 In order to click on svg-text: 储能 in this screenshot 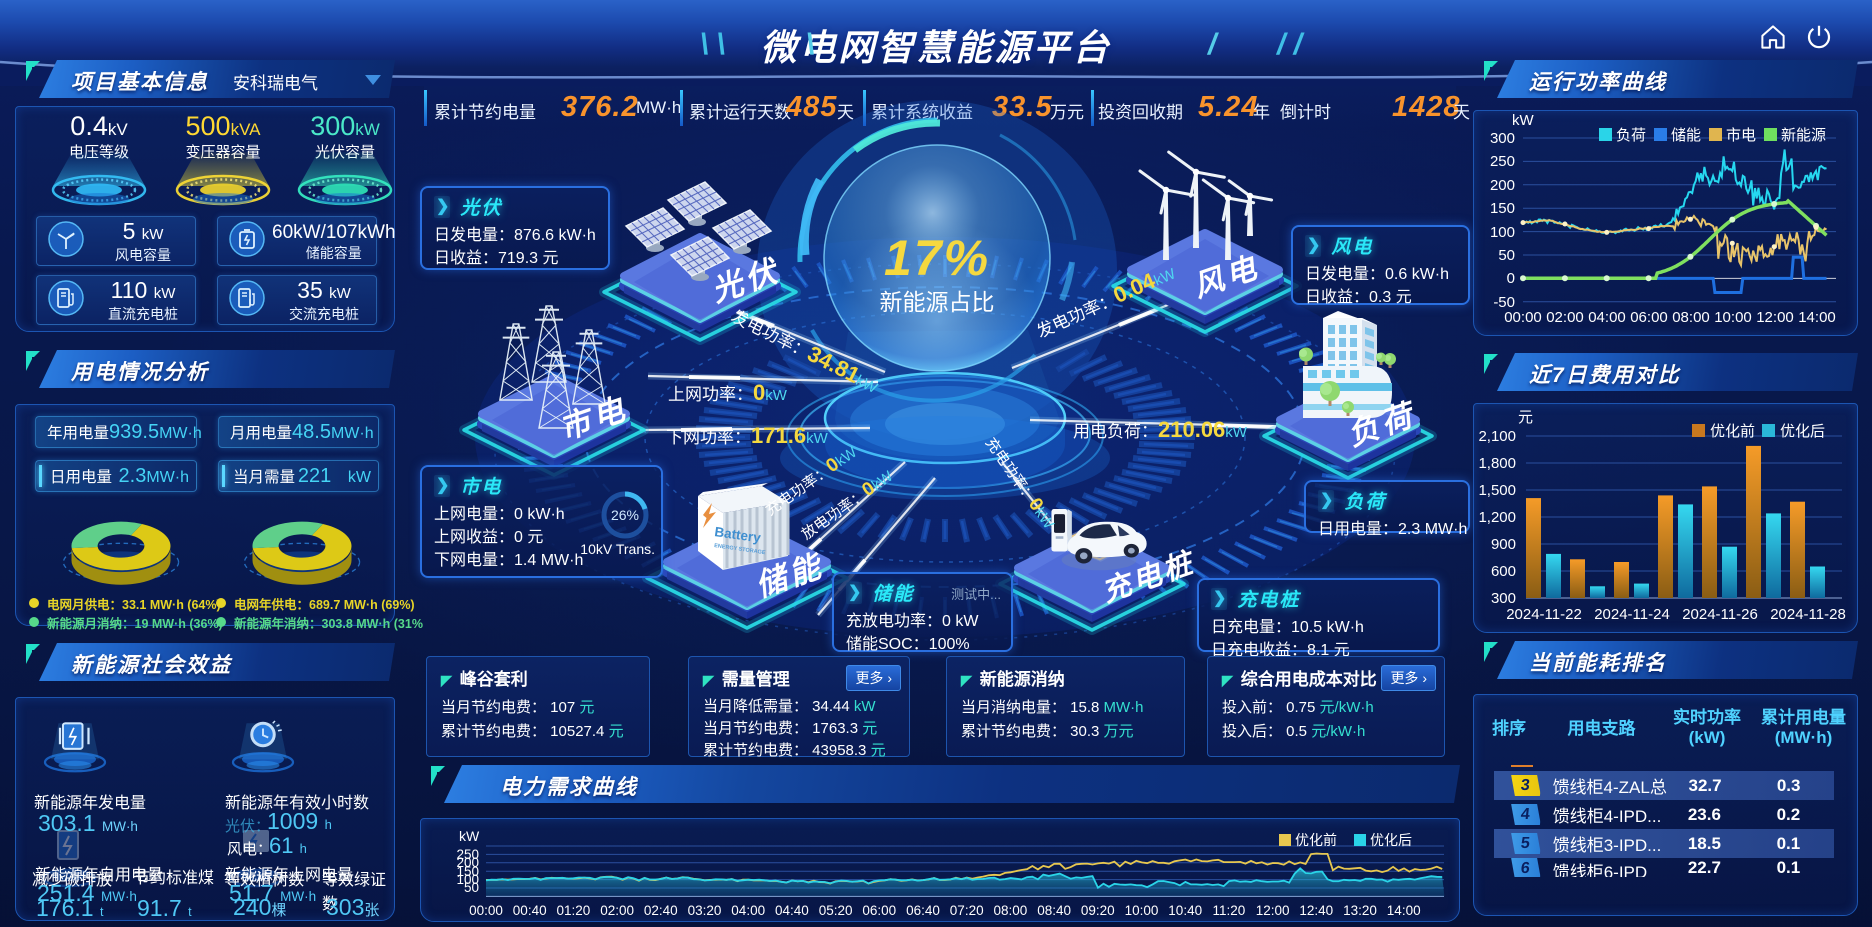, I will do `click(1686, 135)`.